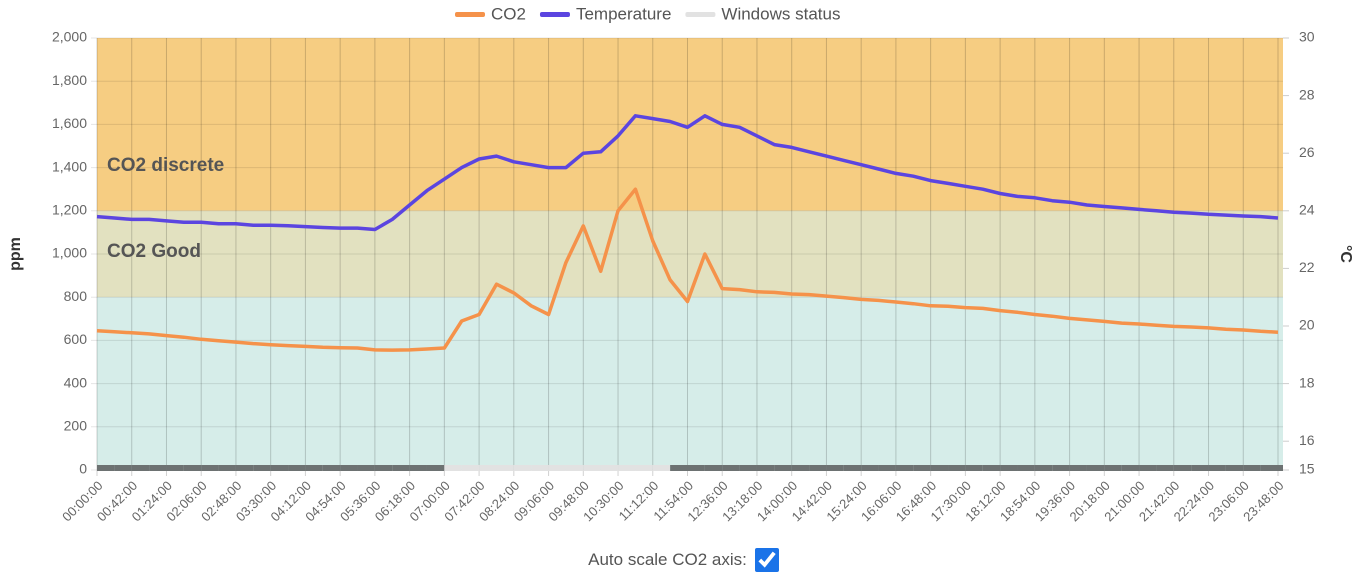 The image size is (1367, 582). I want to click on legend-label: CO2, so click(508, 13).